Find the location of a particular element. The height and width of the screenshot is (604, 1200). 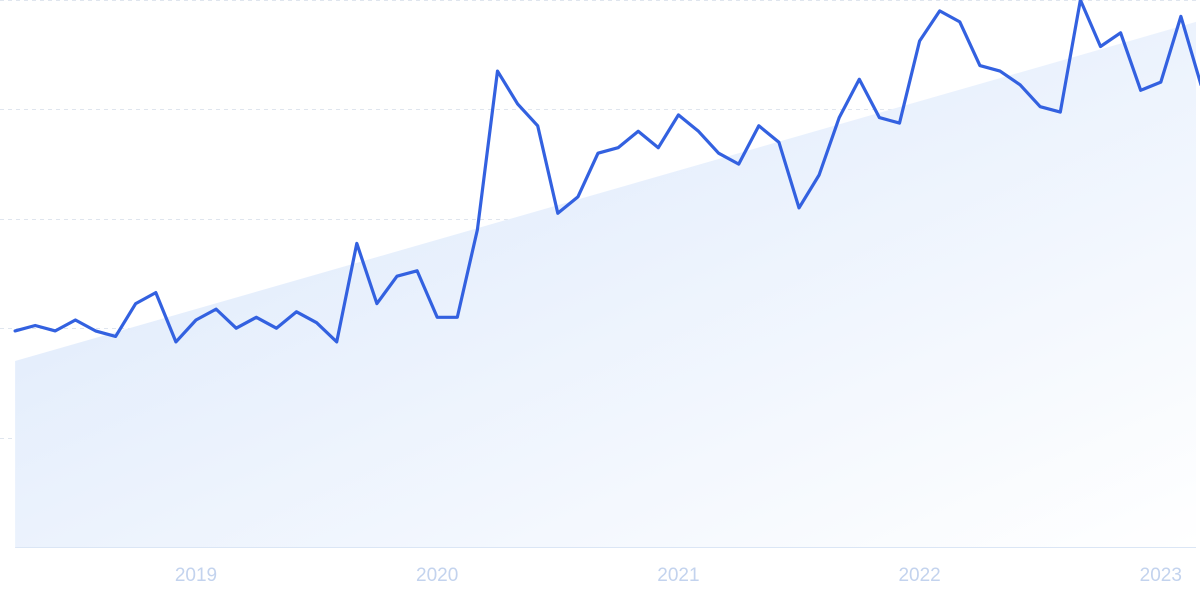

x-tick-label-2023: 2023 is located at coordinates (1161, 575).